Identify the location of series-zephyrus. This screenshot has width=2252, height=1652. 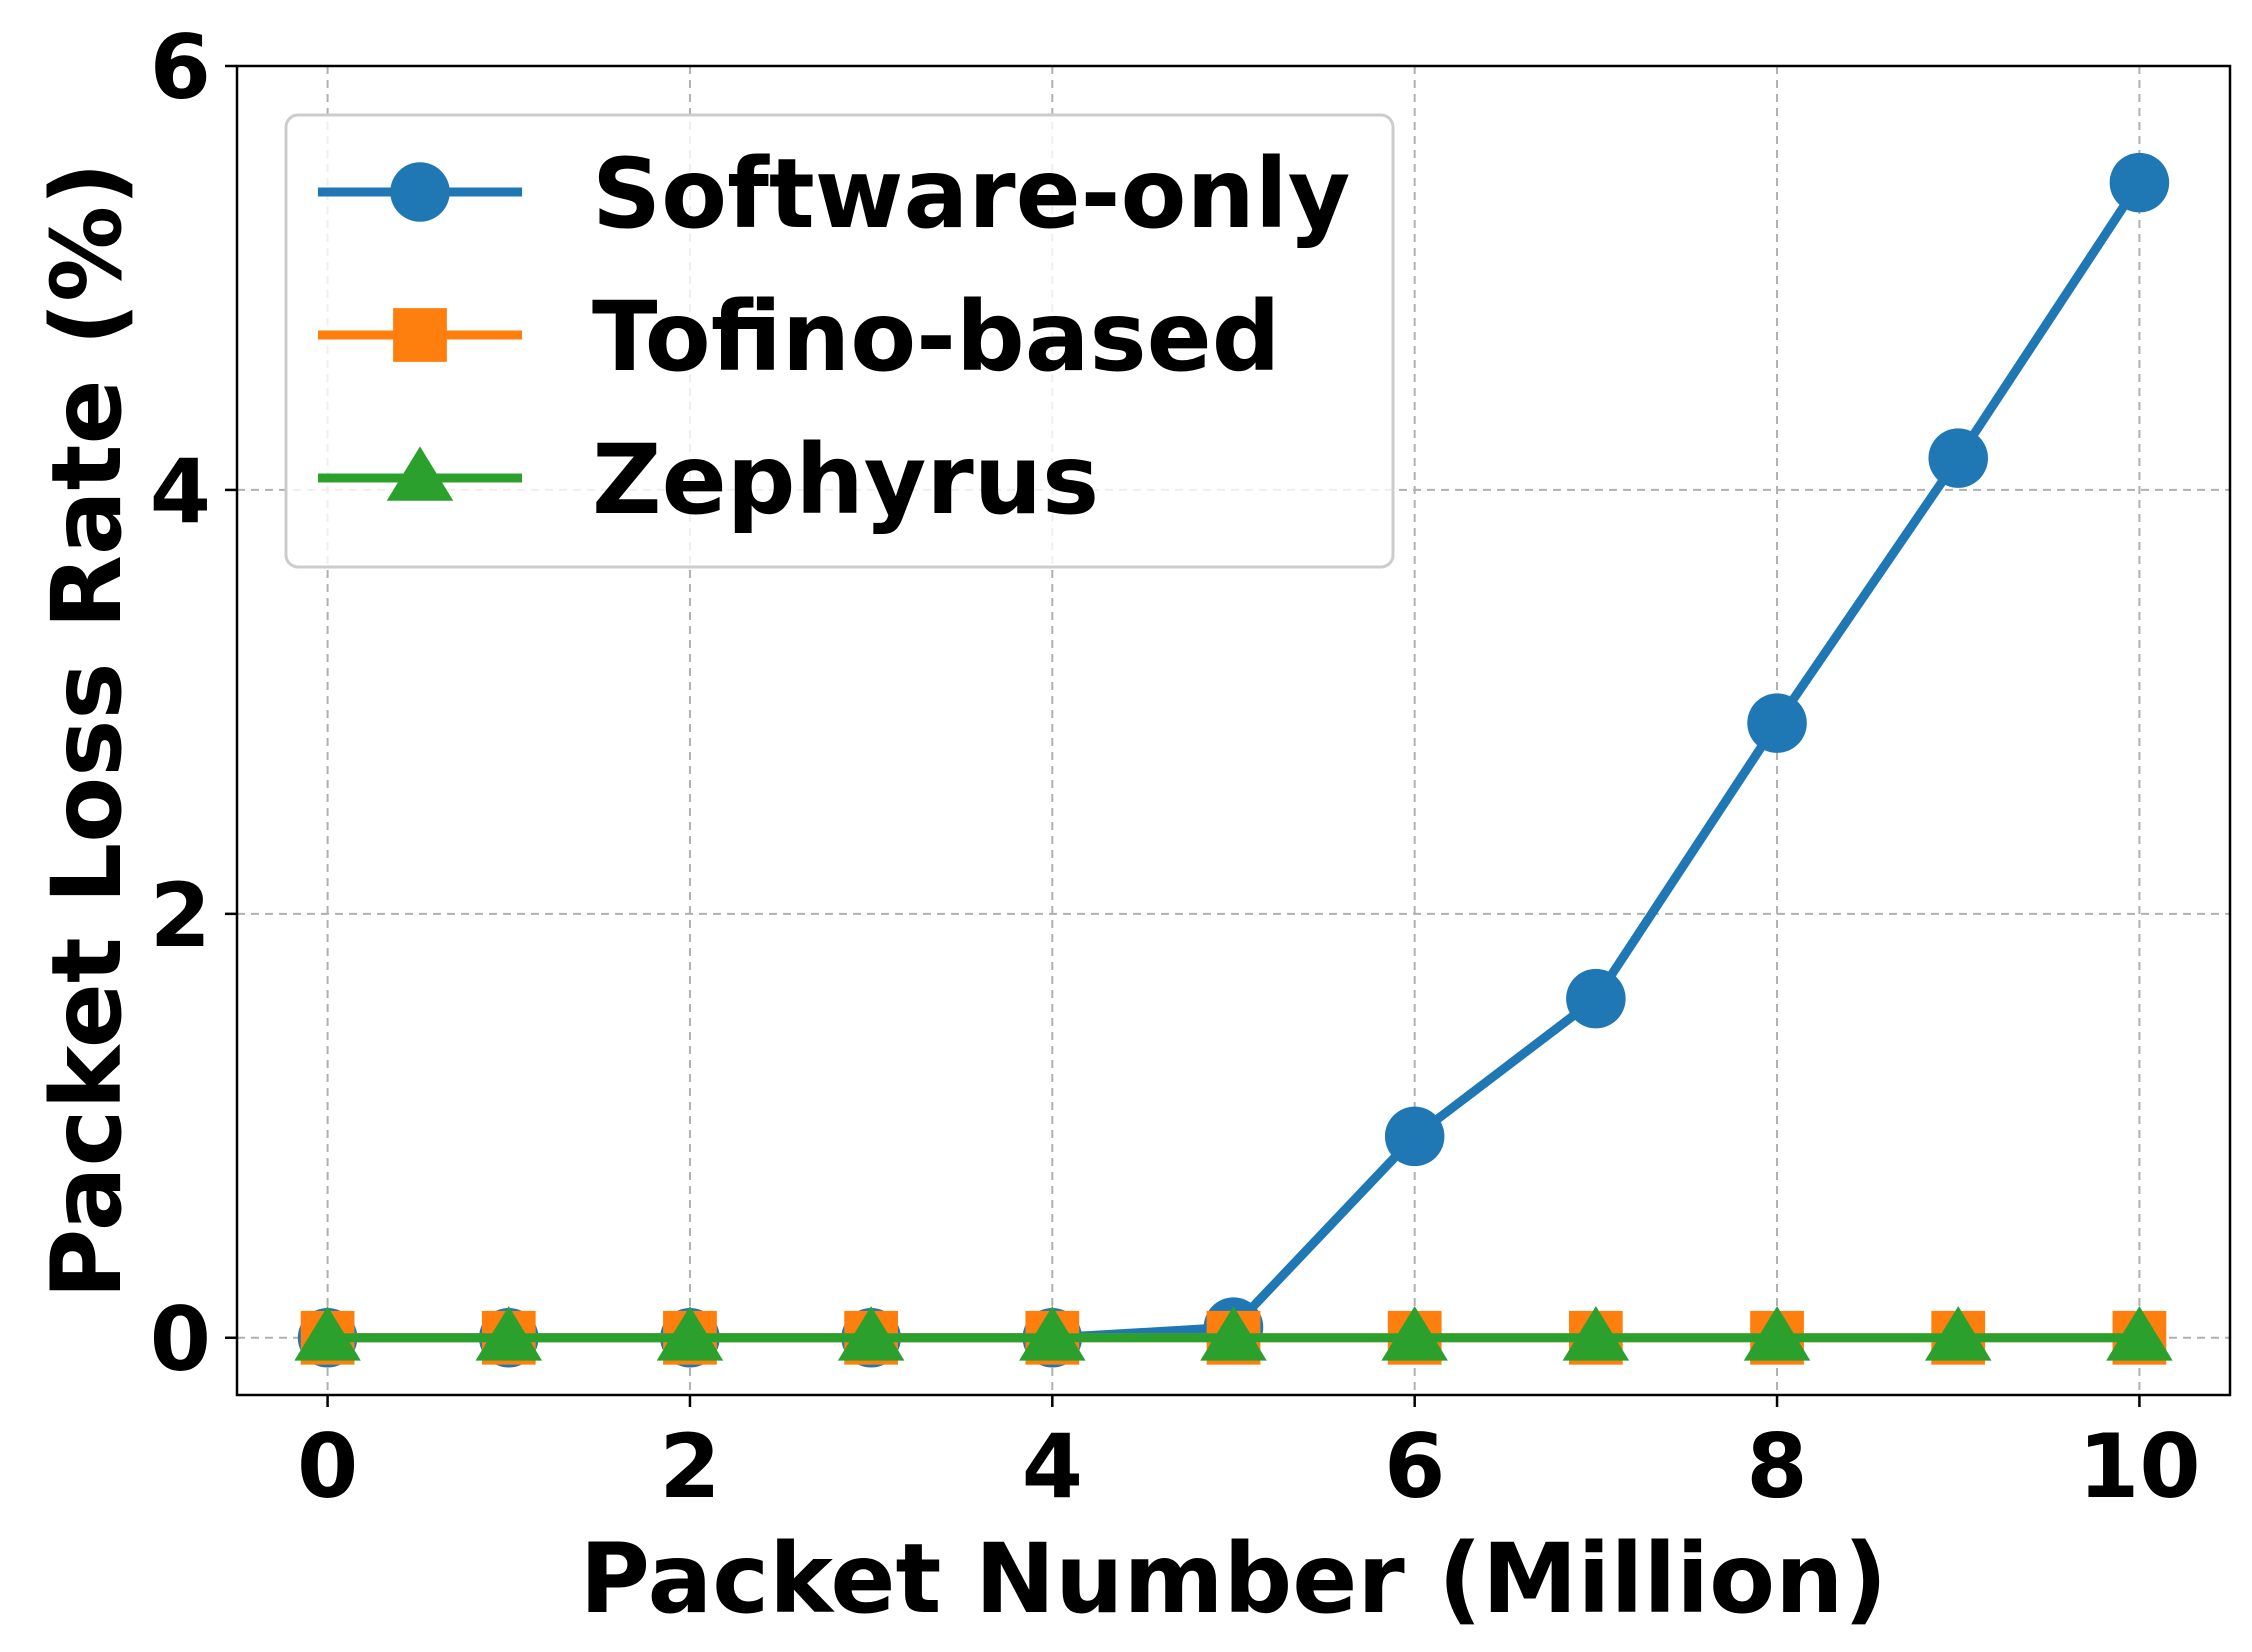
(1233, 1333).